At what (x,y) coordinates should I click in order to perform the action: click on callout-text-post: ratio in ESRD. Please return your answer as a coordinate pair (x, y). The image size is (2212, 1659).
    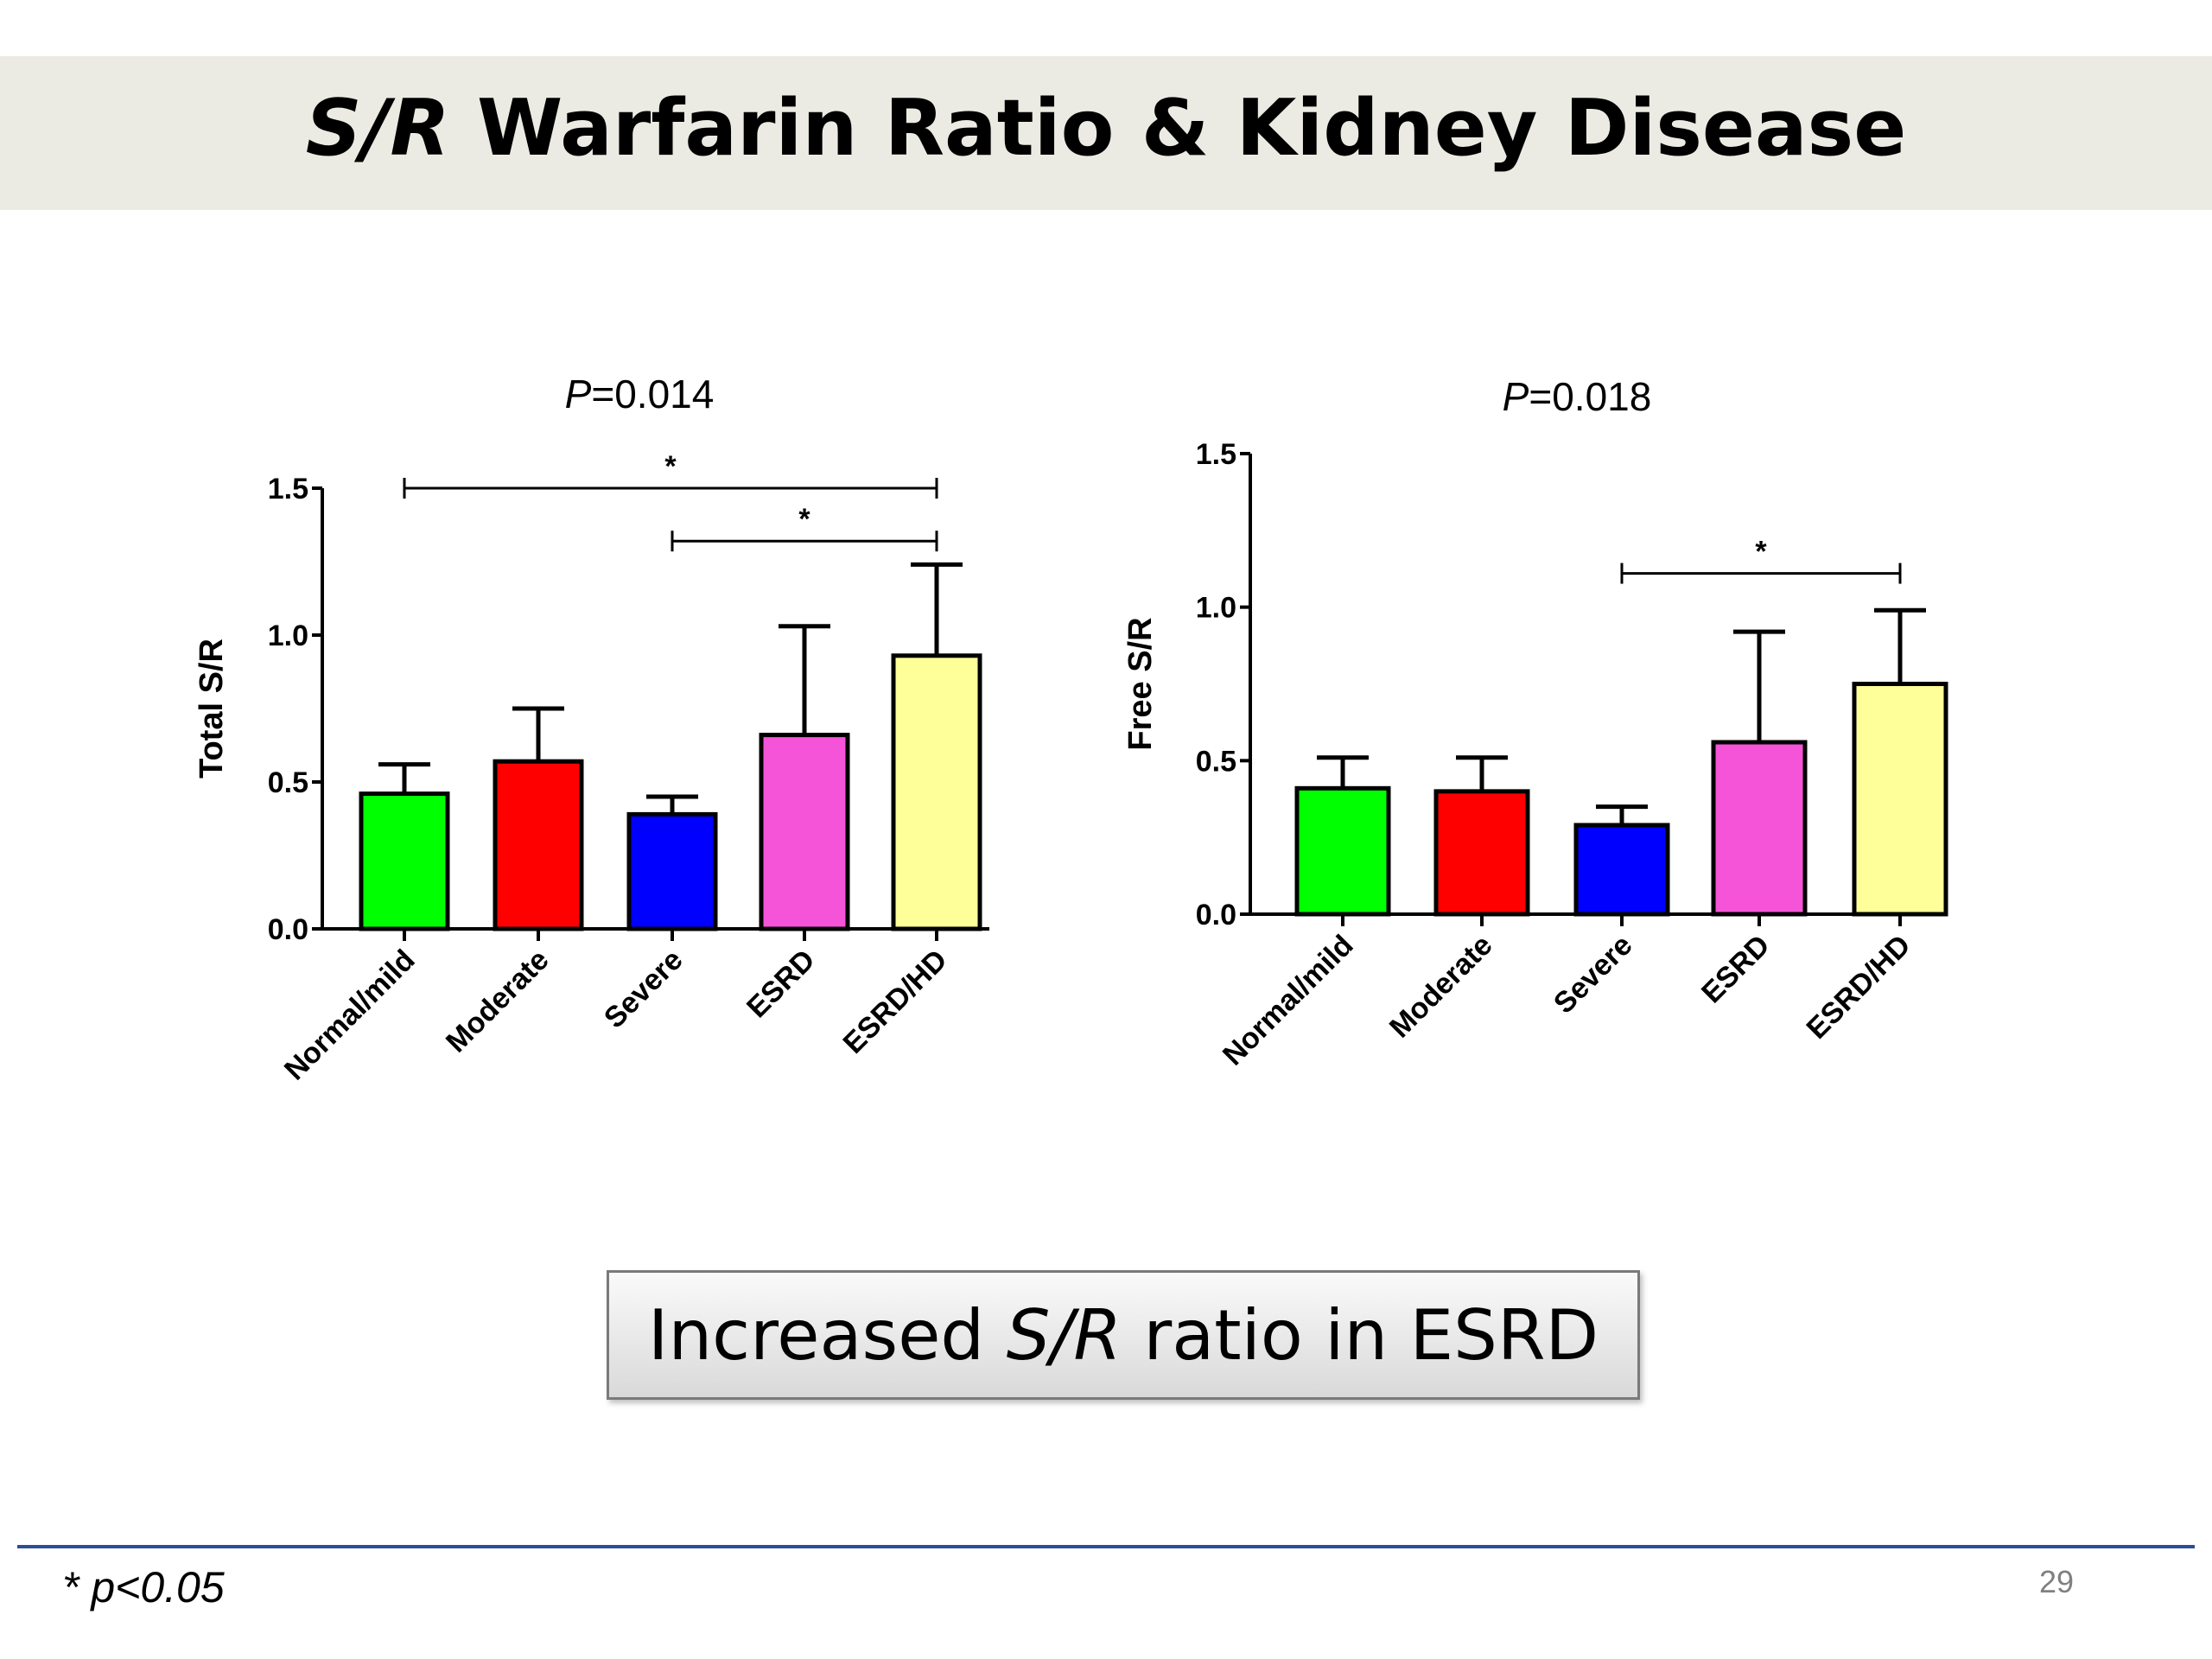
    Looking at the image, I should click on (1360, 1335).